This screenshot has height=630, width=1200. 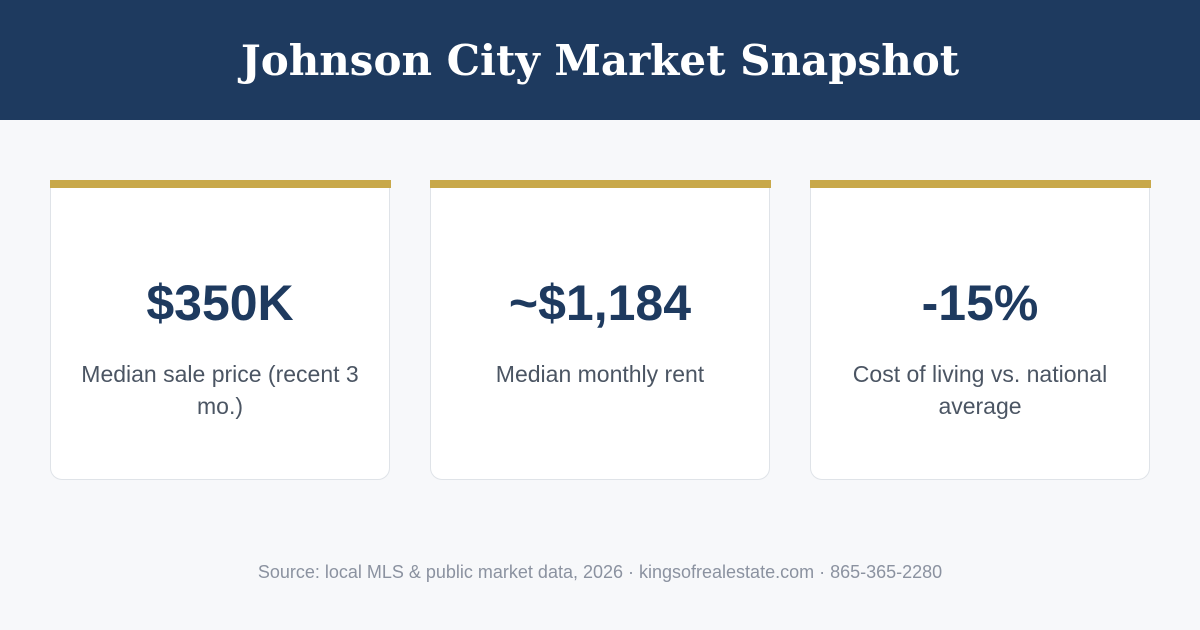 What do you see at coordinates (600, 303) in the screenshot?
I see `stat-value: ~$1,184` at bounding box center [600, 303].